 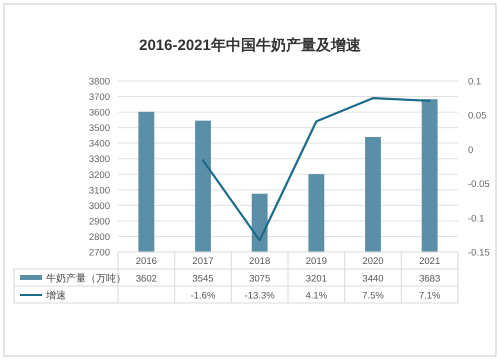 I want to click on legend-label: 牛奶产量（万吨）, so click(x=86, y=278).